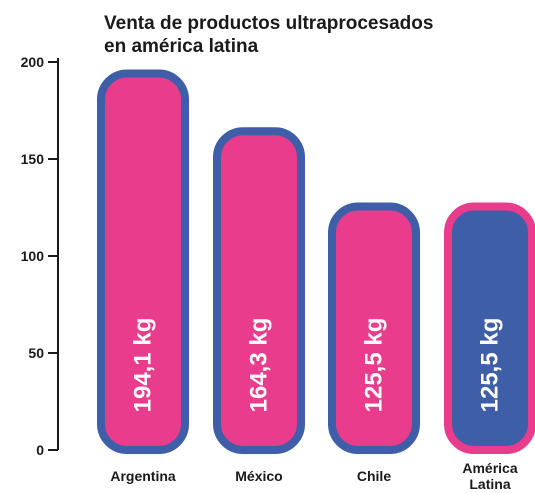 The height and width of the screenshot is (493, 535). Describe the element at coordinates (259, 365) in the screenshot. I see `bar-data-label: 164,3 kg` at that location.